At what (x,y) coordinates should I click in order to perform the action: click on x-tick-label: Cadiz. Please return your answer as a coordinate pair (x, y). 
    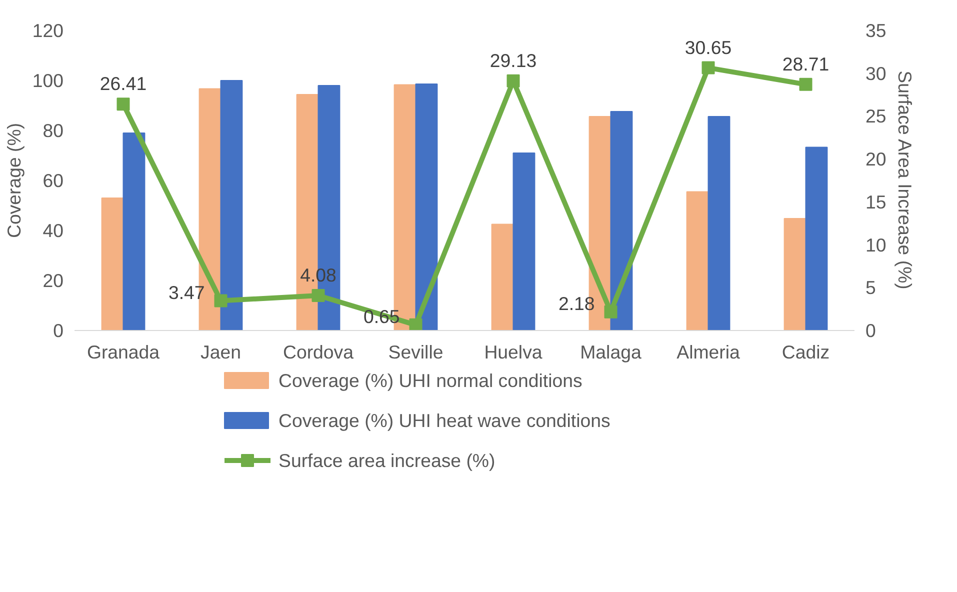
    Looking at the image, I should click on (806, 352).